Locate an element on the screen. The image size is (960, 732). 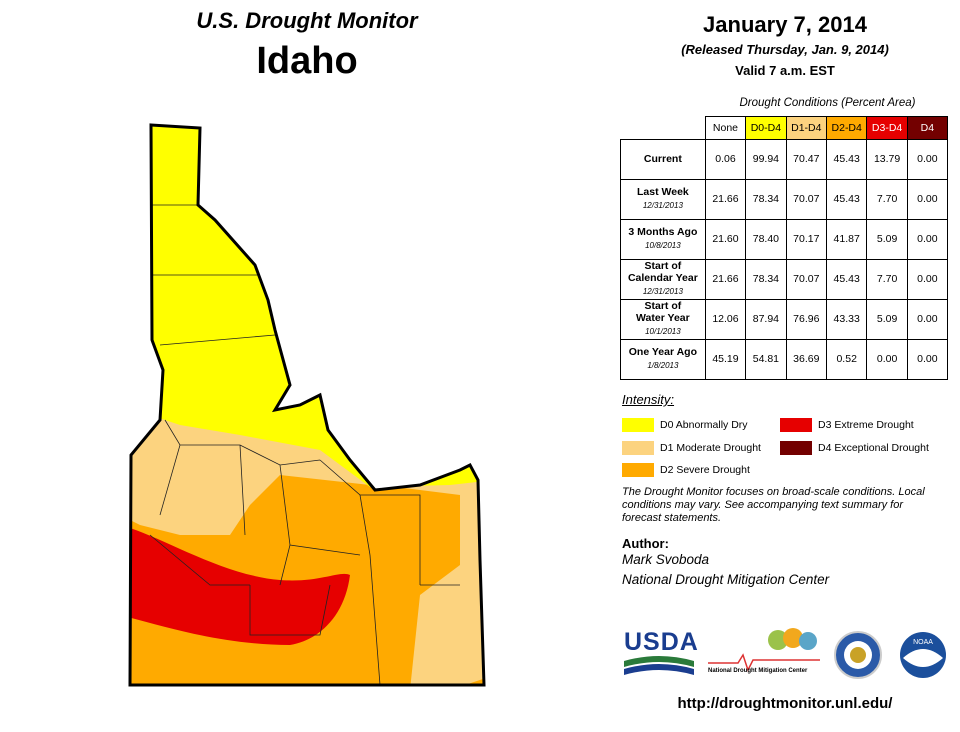
value-cell: 36.69 is located at coordinates (806, 359).